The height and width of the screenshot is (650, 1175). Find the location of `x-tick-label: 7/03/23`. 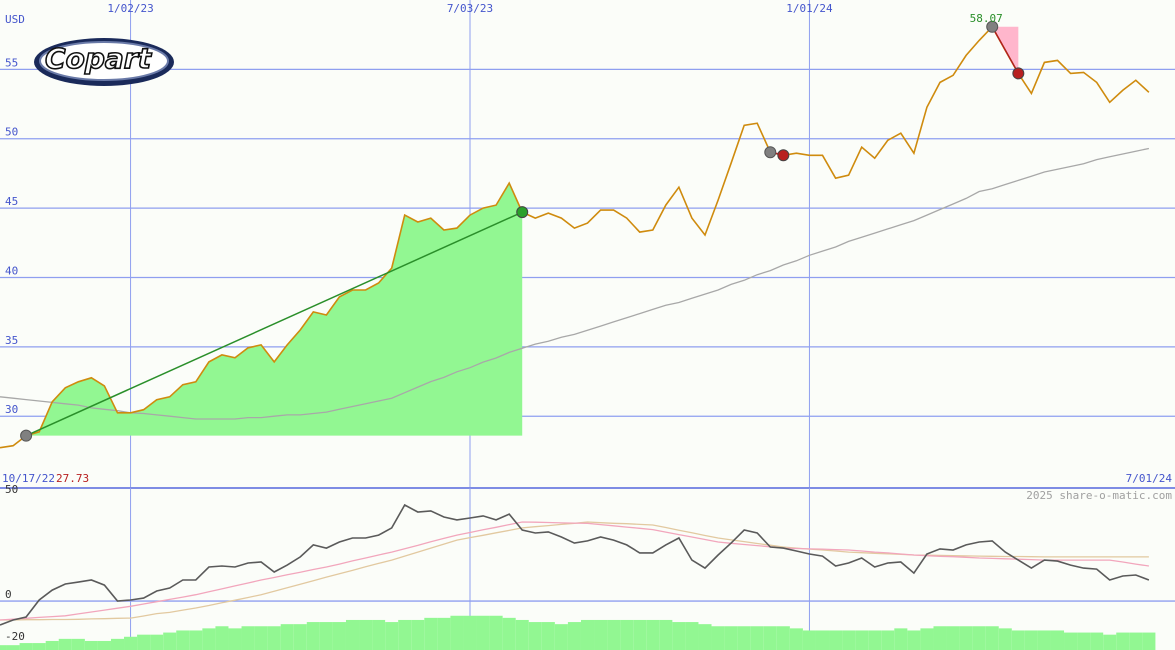

x-tick-label: 7/03/23 is located at coordinates (470, 8).